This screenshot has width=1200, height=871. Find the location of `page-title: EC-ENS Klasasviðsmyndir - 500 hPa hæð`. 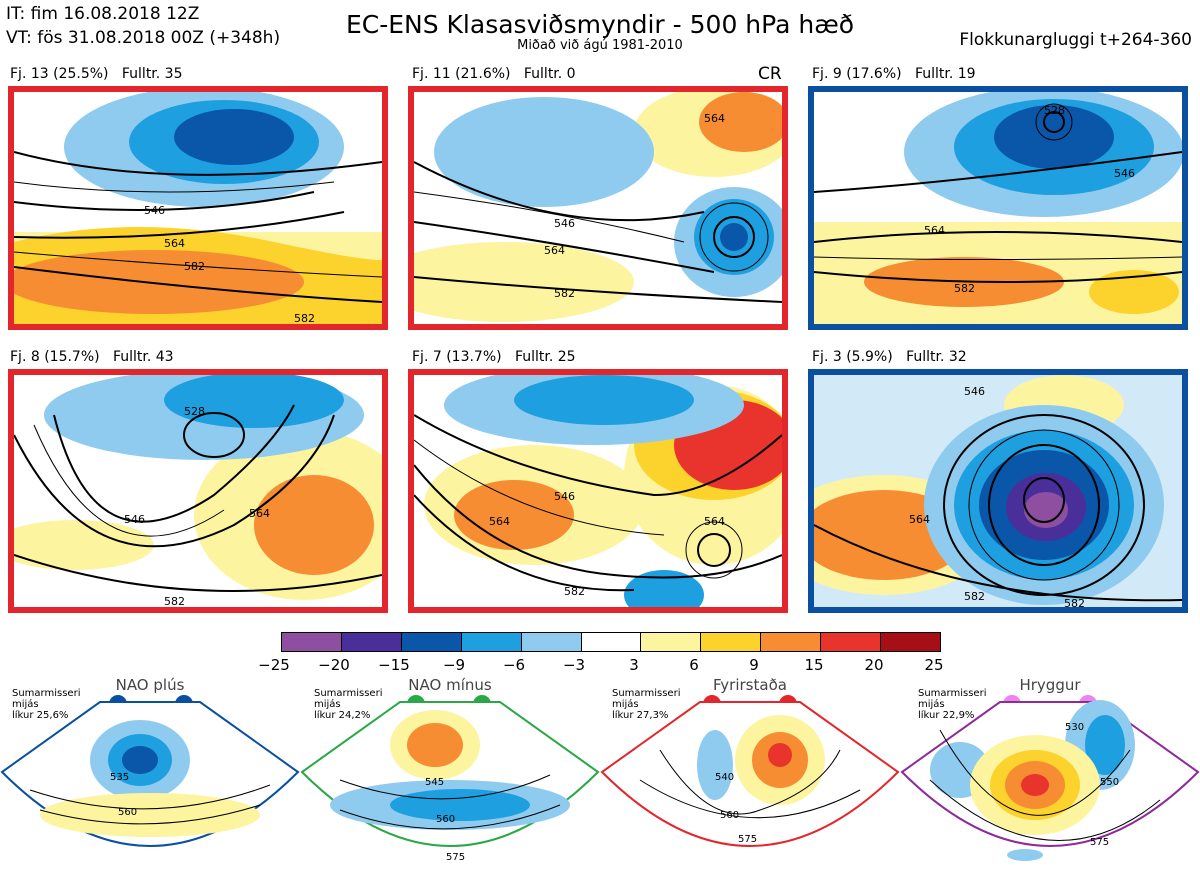

page-title: EC-ENS Klasasviðsmyndir - 500 hPa hæð is located at coordinates (600, 24).